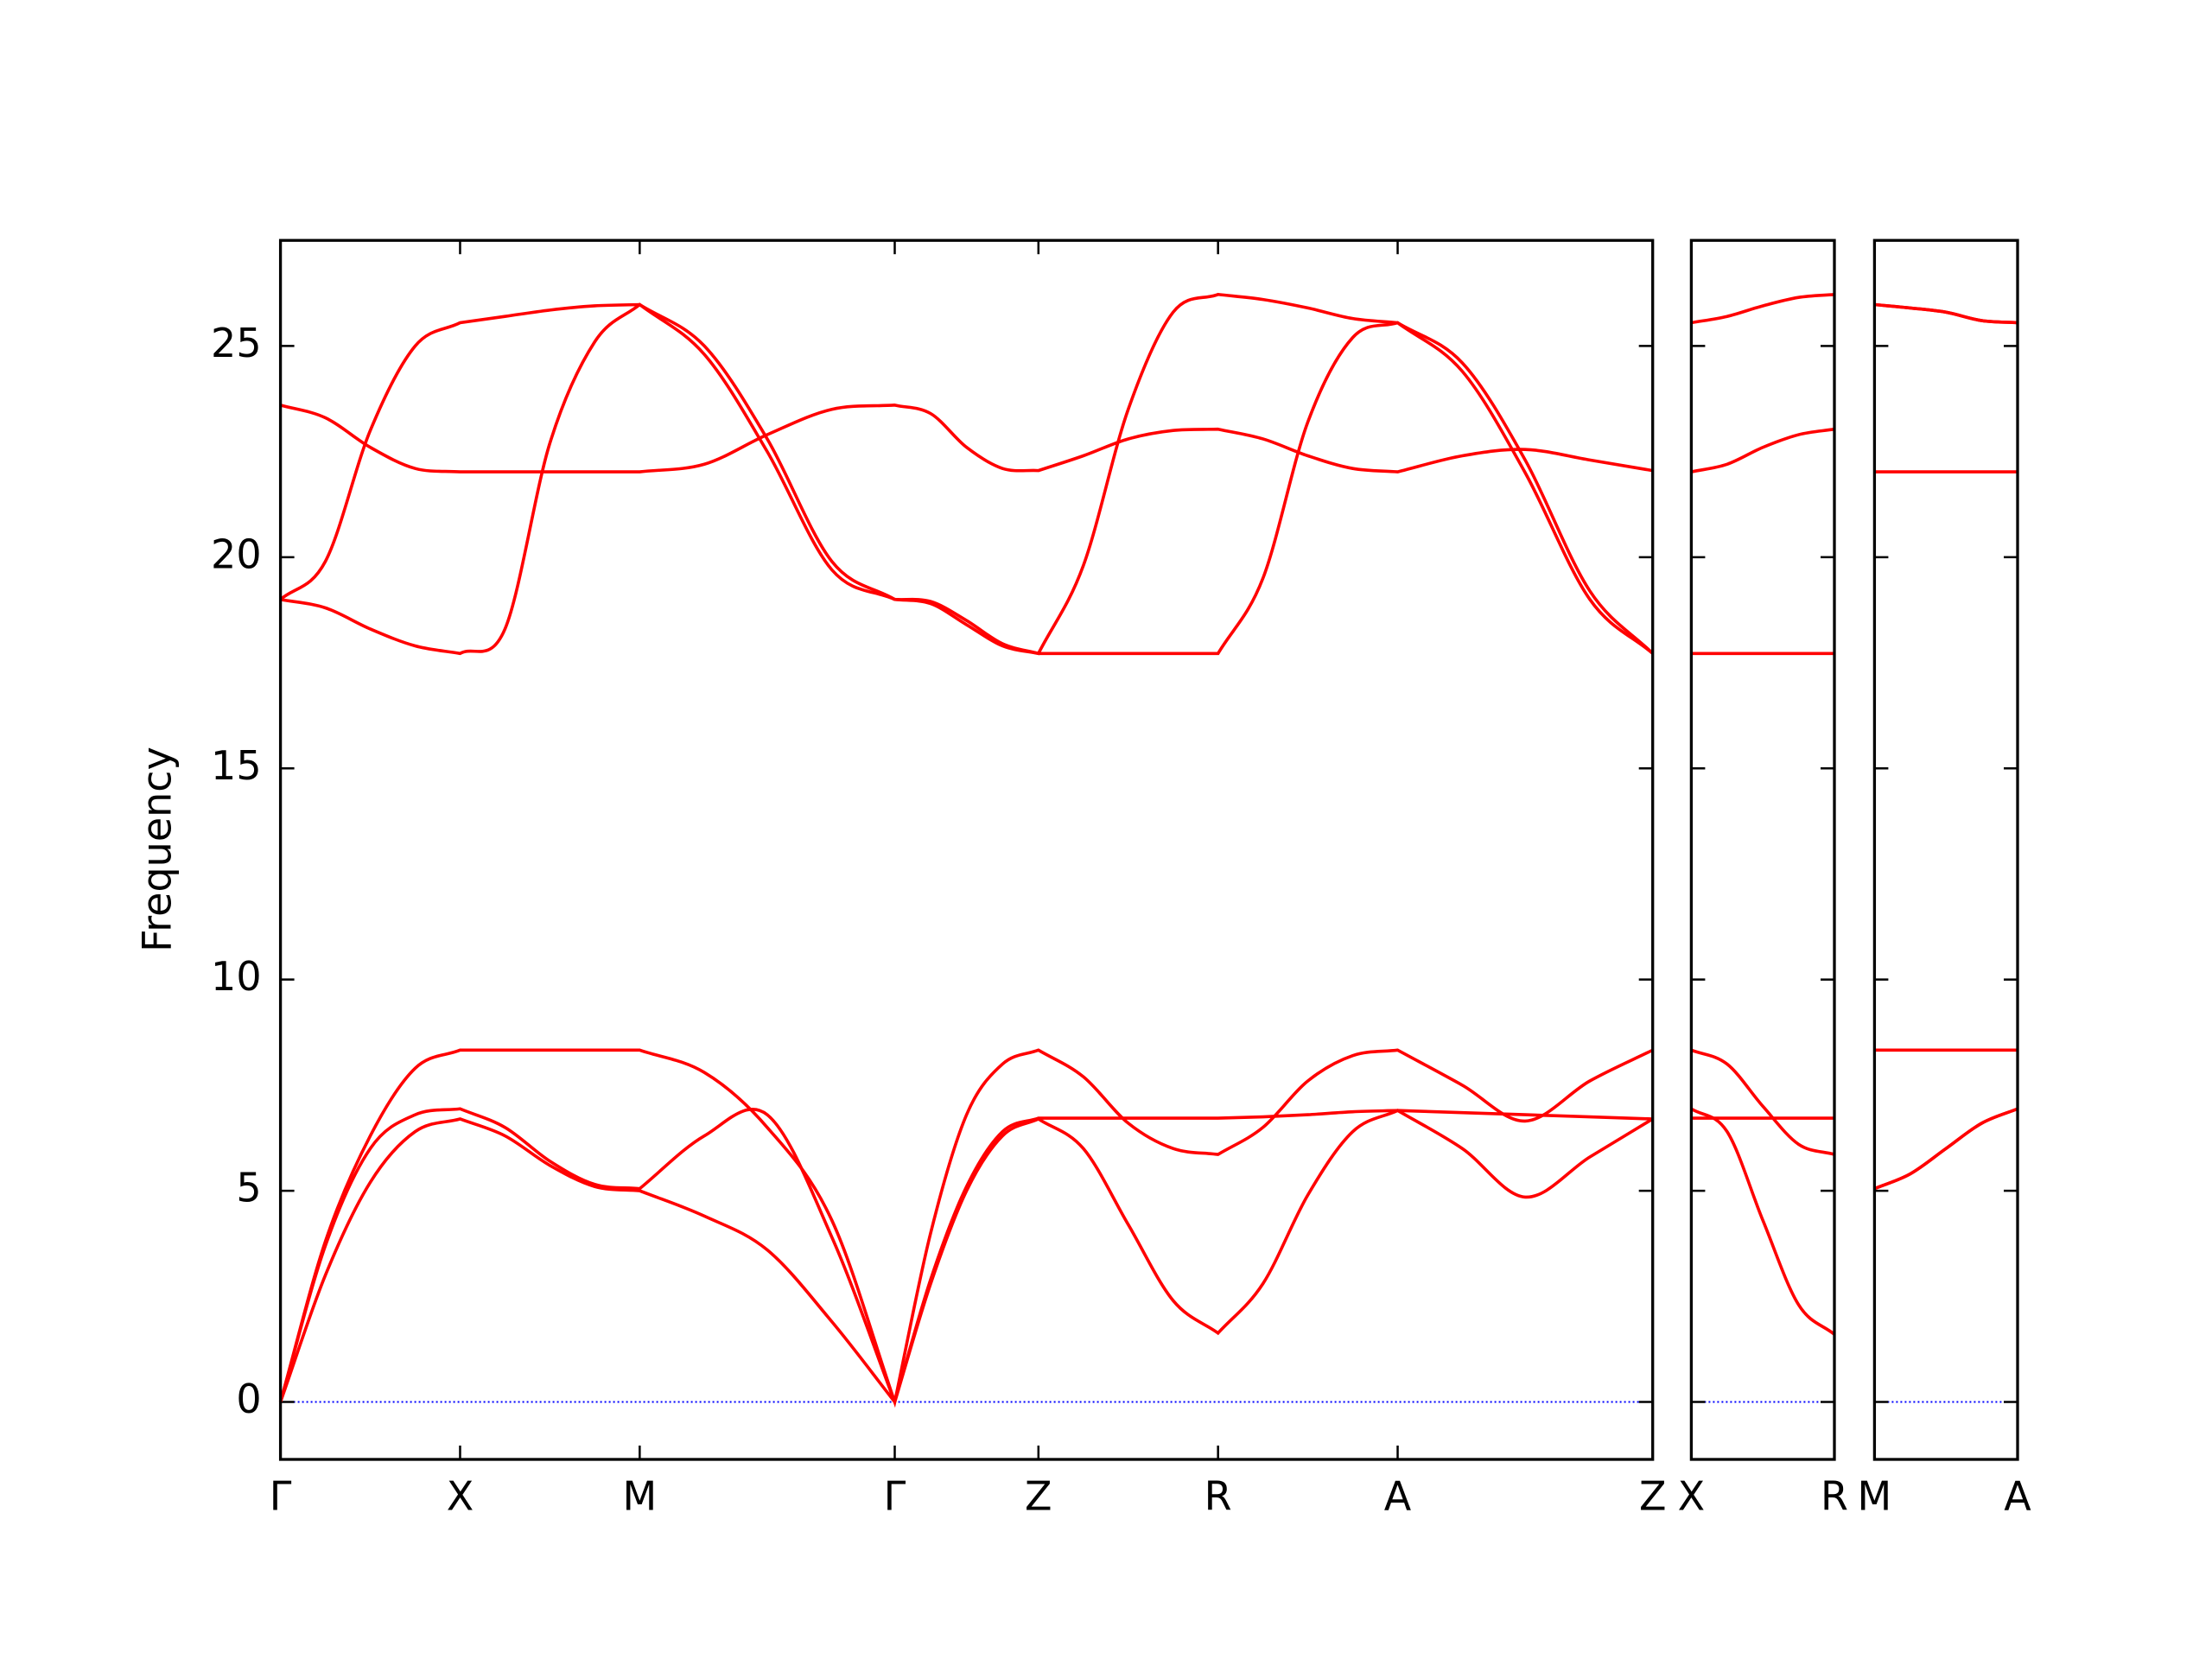 Image resolution: width=2212 pixels, height=1659 pixels. What do you see at coordinates (248, 1399) in the screenshot?
I see `y-tick-label: 0` at bounding box center [248, 1399].